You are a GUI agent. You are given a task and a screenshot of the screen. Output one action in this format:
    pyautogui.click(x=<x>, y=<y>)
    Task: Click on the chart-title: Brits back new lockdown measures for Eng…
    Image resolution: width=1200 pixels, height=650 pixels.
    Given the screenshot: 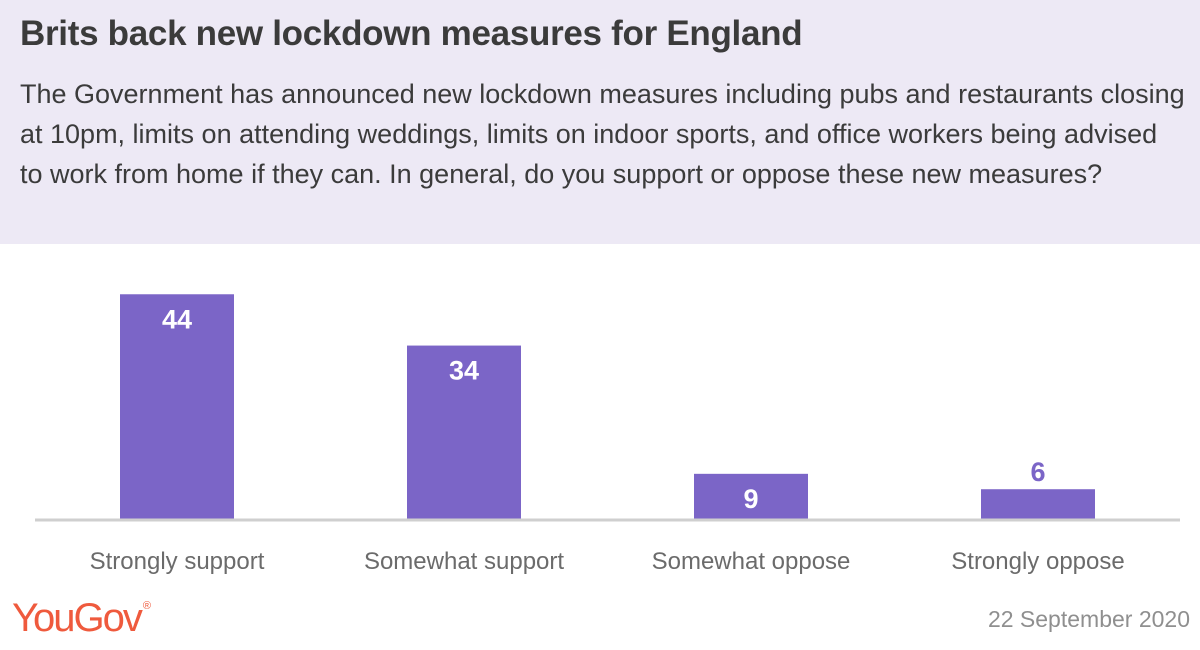 What is the action you would take?
    pyautogui.click(x=411, y=33)
    